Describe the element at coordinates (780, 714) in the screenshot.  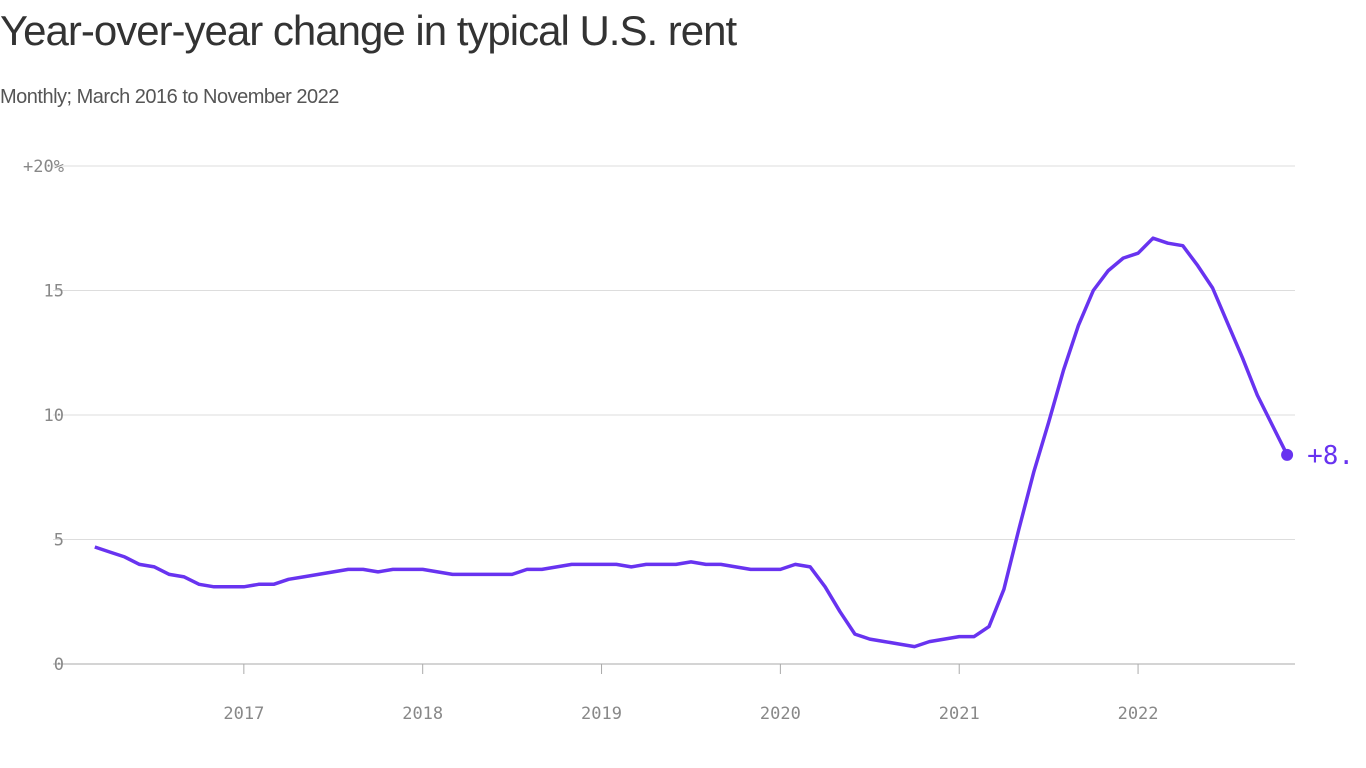
I see `x-tick-label: 2020` at that location.